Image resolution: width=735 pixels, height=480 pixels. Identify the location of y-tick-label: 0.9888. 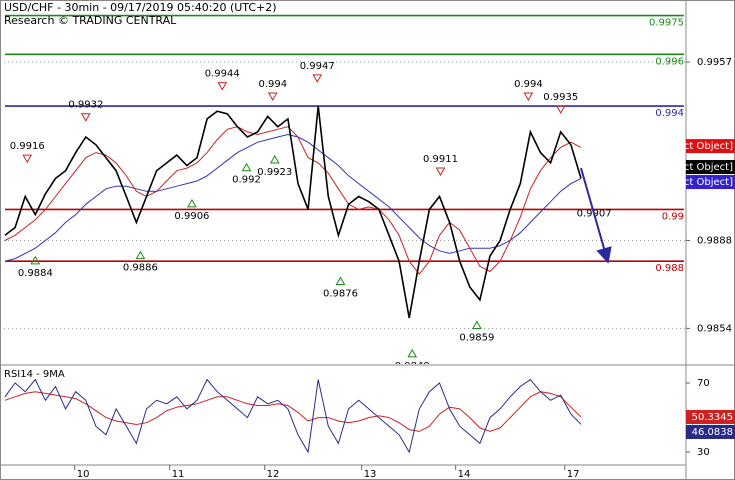
(714, 240).